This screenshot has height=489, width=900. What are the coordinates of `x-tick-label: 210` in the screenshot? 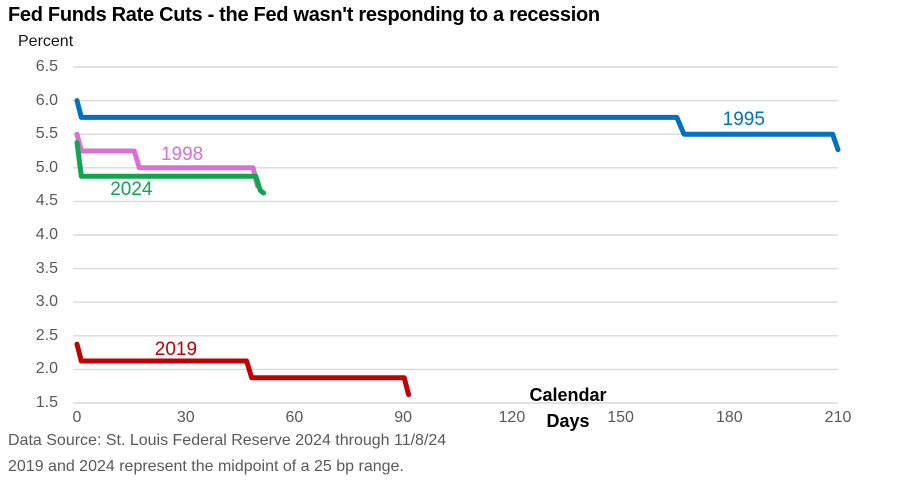 It's located at (838, 417).